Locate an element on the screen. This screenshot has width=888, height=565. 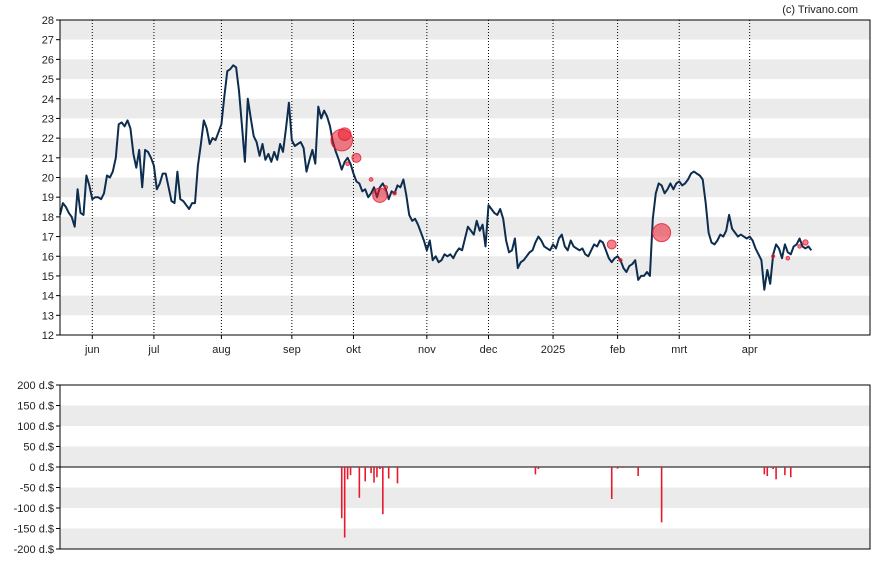
month-label: feb is located at coordinates (617, 350).